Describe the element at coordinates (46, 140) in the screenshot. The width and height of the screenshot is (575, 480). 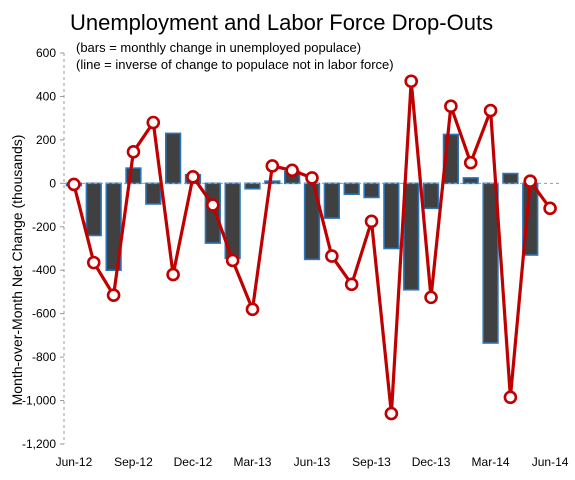
I see `y-tick-label: 200` at that location.